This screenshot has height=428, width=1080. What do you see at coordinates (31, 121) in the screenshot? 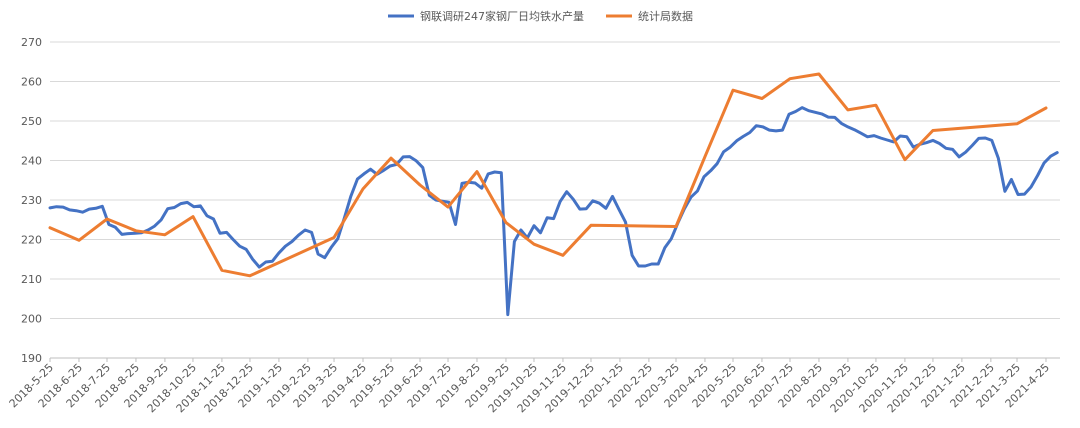
I see `y-tick-label: 250` at bounding box center [31, 121].